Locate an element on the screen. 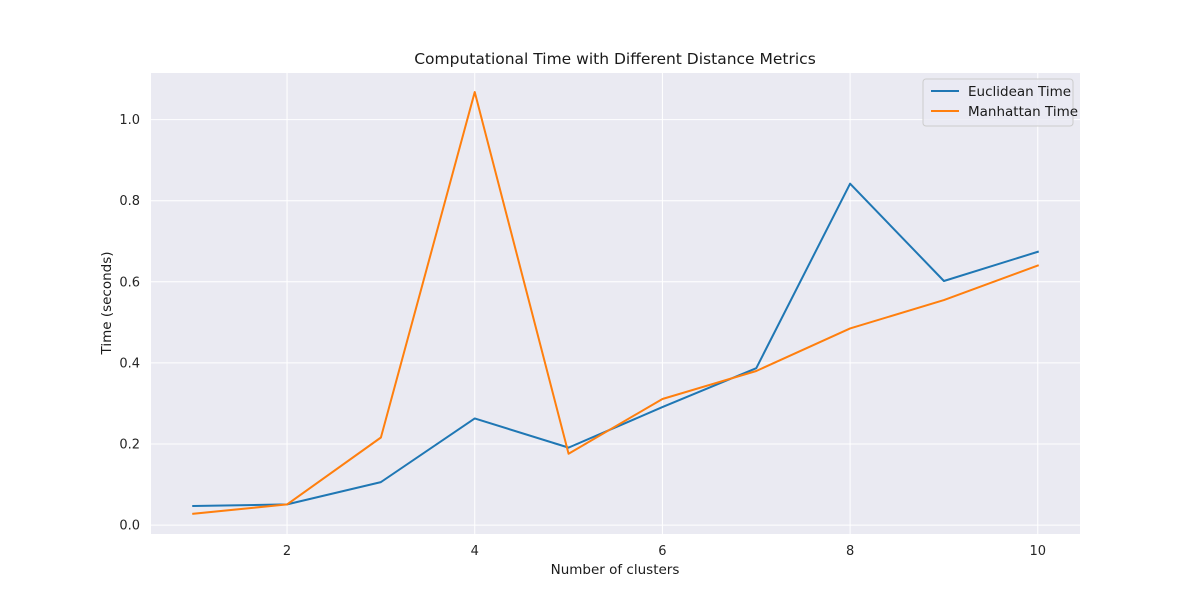  x-tick-label: 4 is located at coordinates (475, 551).